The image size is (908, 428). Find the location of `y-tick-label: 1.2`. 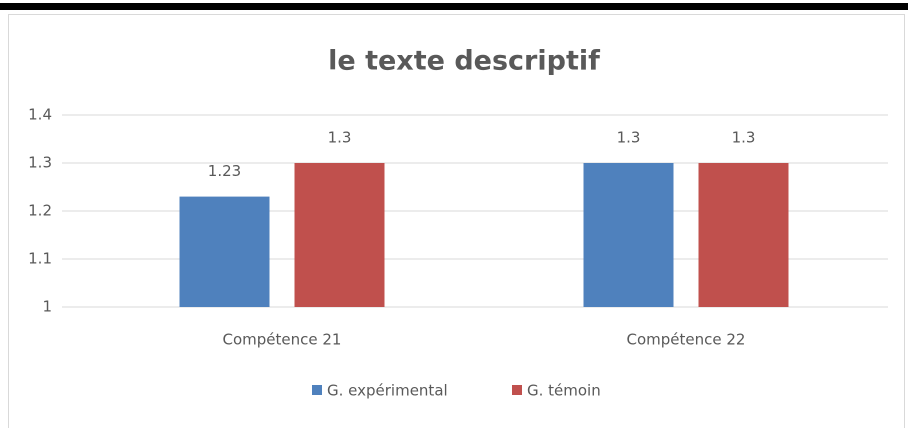

y-tick-label: 1.2 is located at coordinates (40, 211).